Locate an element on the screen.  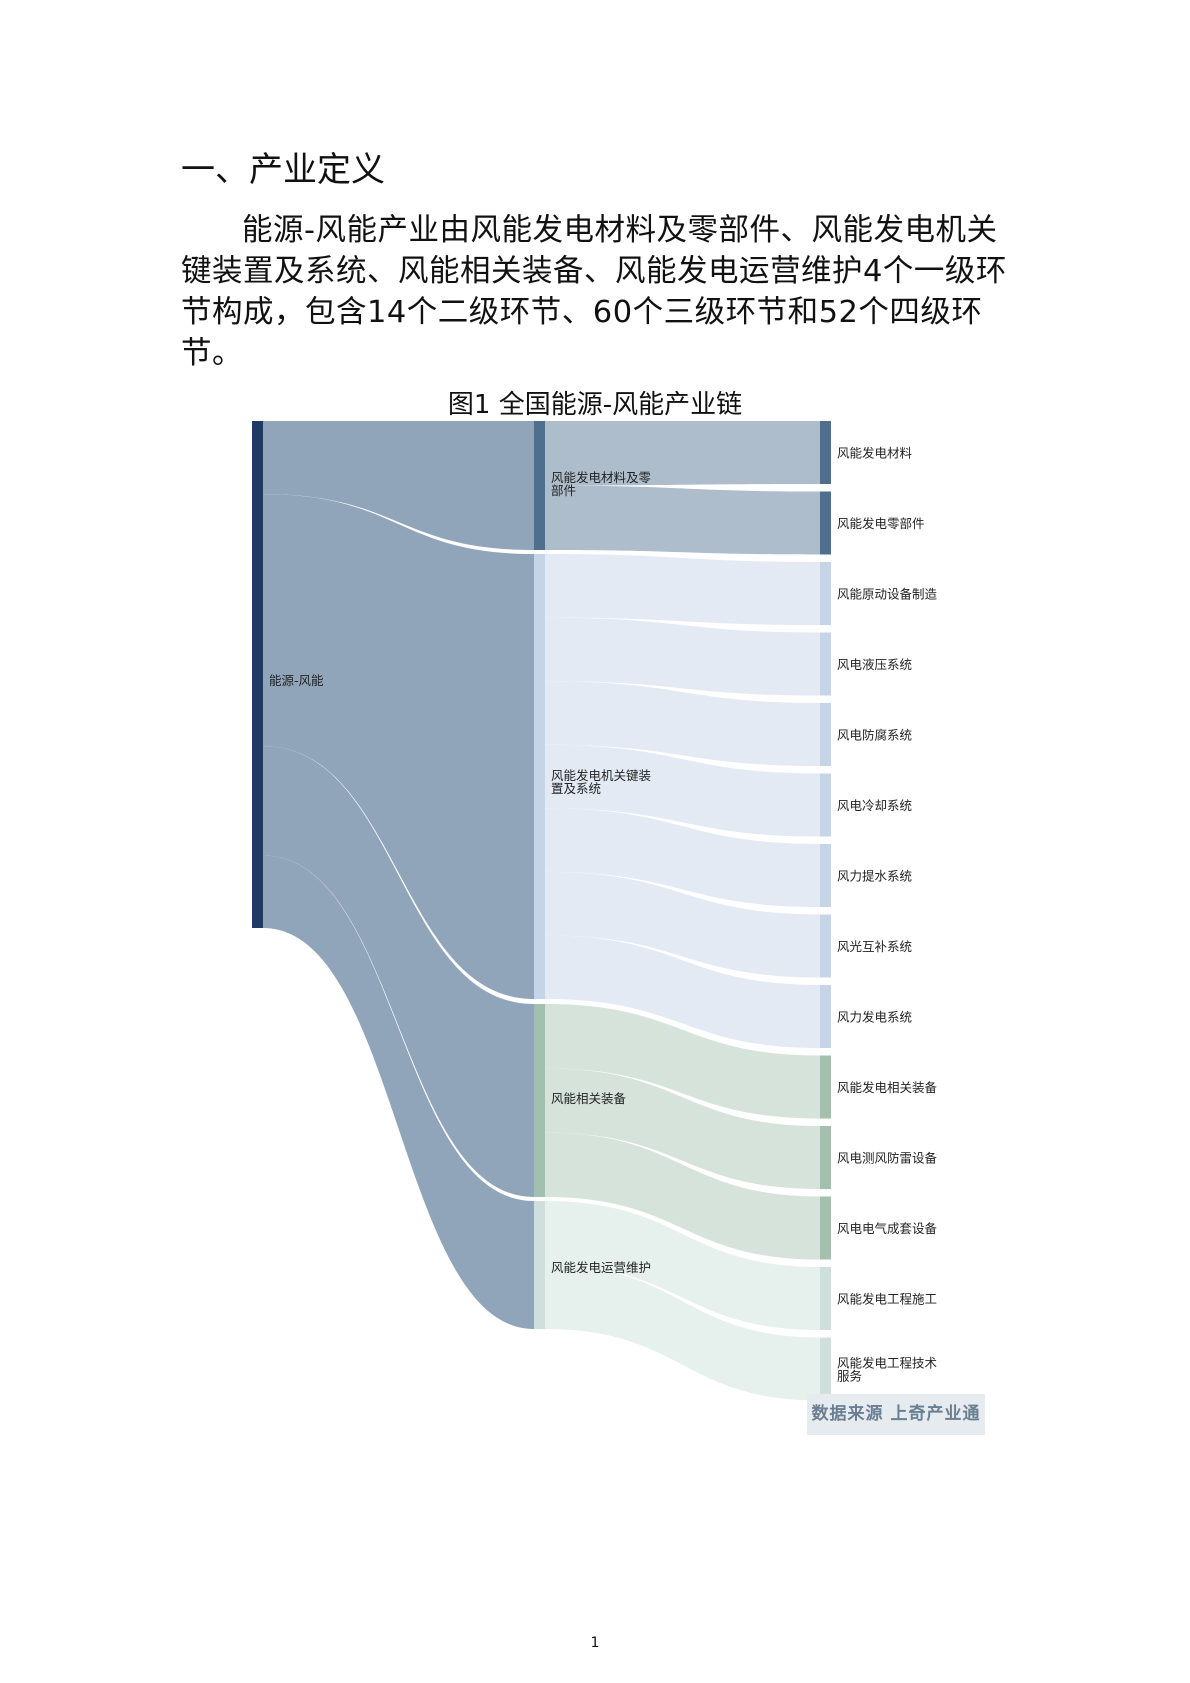
section-heading: 一、产业定义 is located at coordinates (283, 170).